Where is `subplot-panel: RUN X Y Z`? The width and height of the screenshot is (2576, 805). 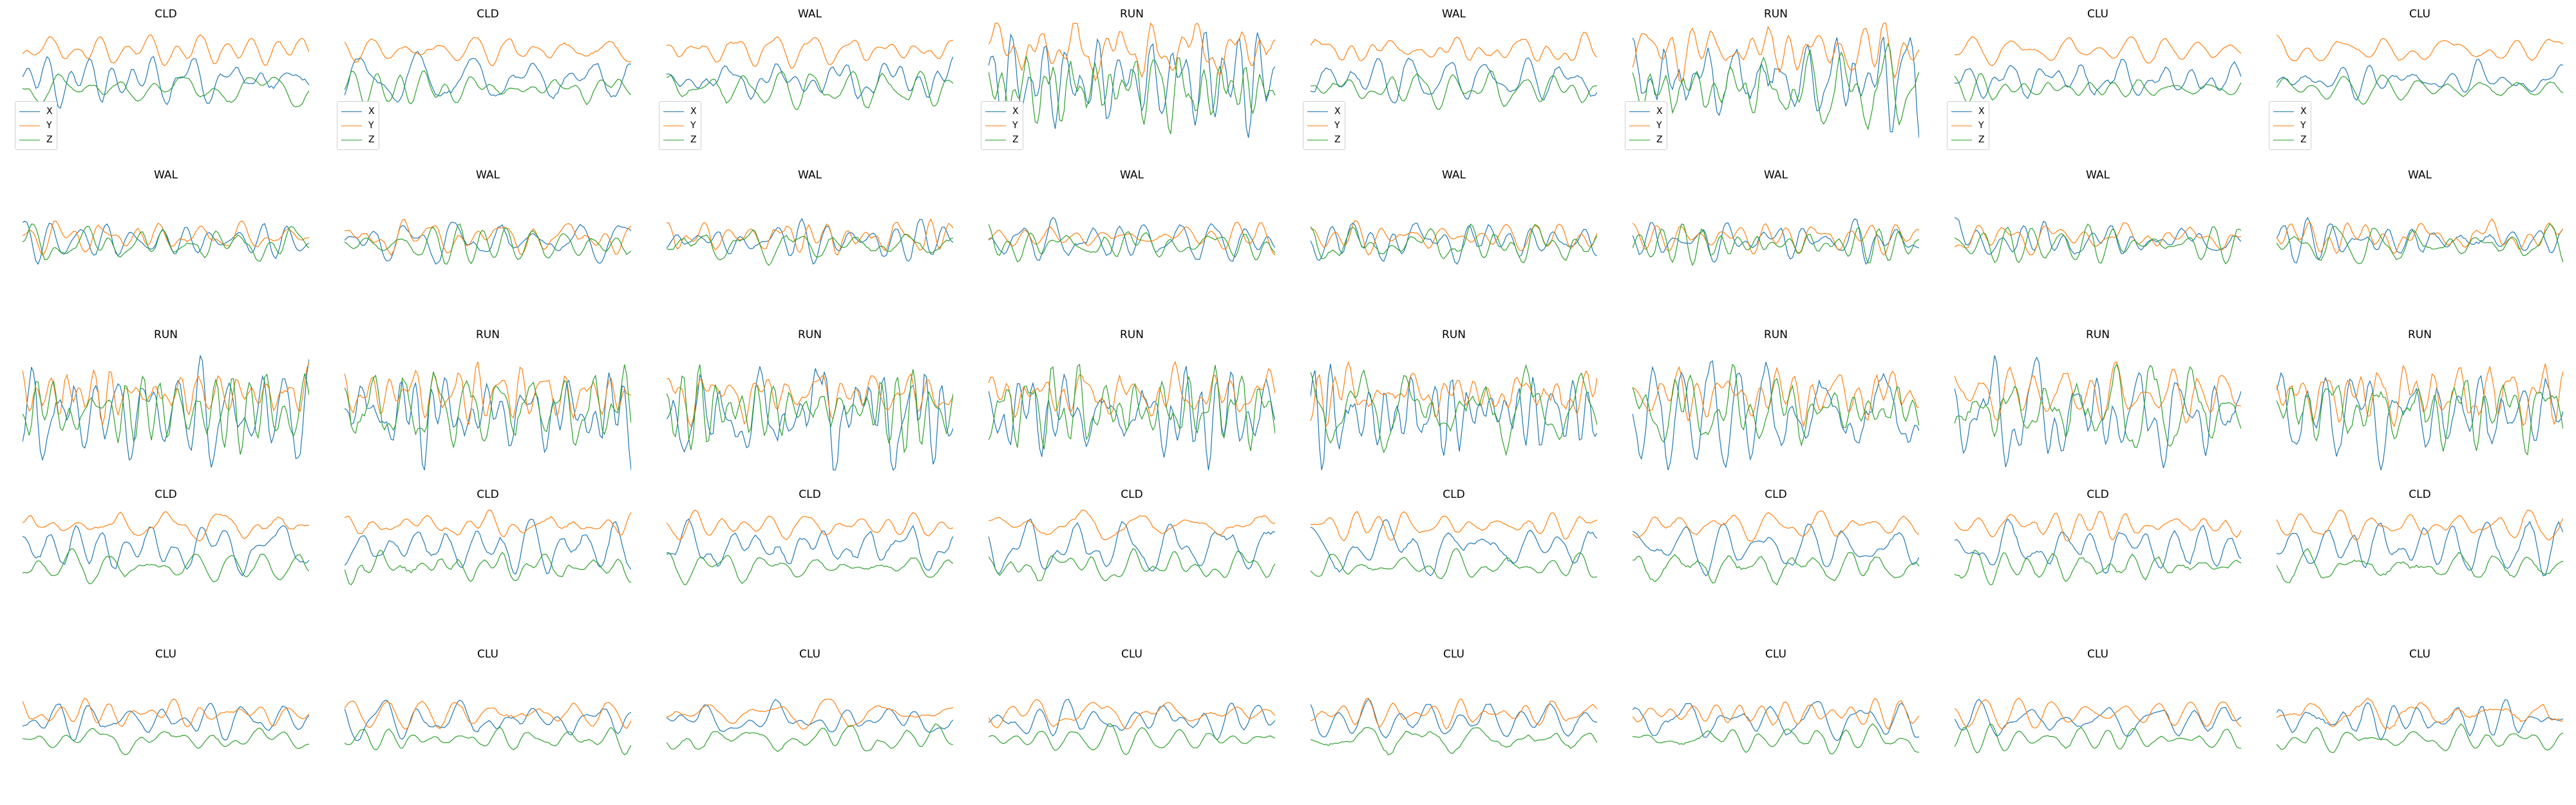 subplot-panel: RUN X Y Z is located at coordinates (1772, 79).